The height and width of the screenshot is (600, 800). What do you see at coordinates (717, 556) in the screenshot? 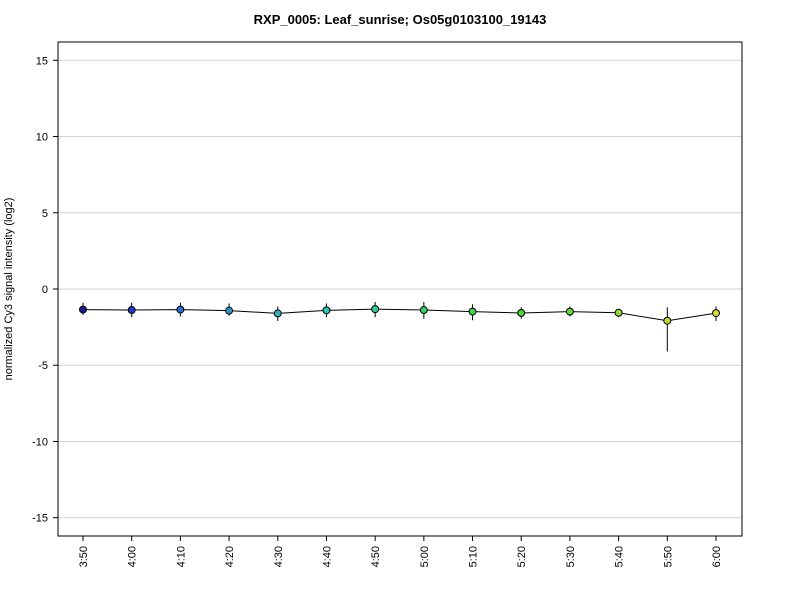
I see `x-tick-label: 6:00` at bounding box center [717, 556].